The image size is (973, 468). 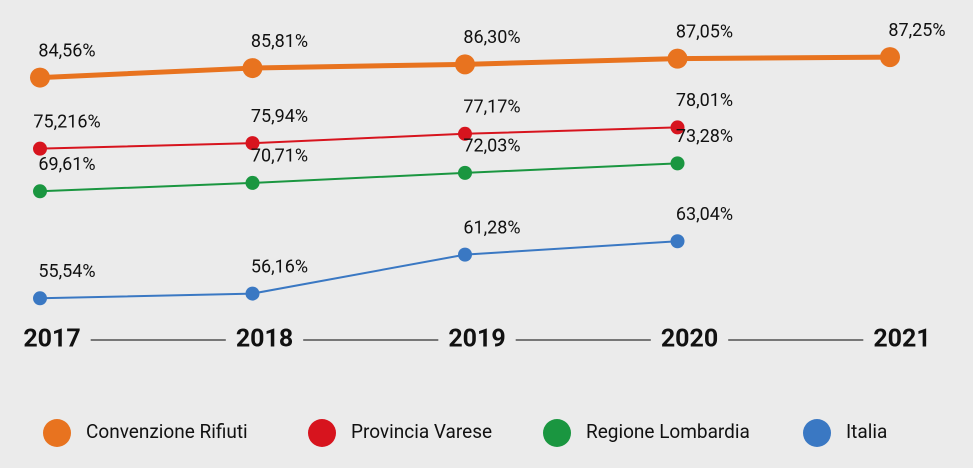 I want to click on value-label: 75,94%, so click(x=279, y=116).